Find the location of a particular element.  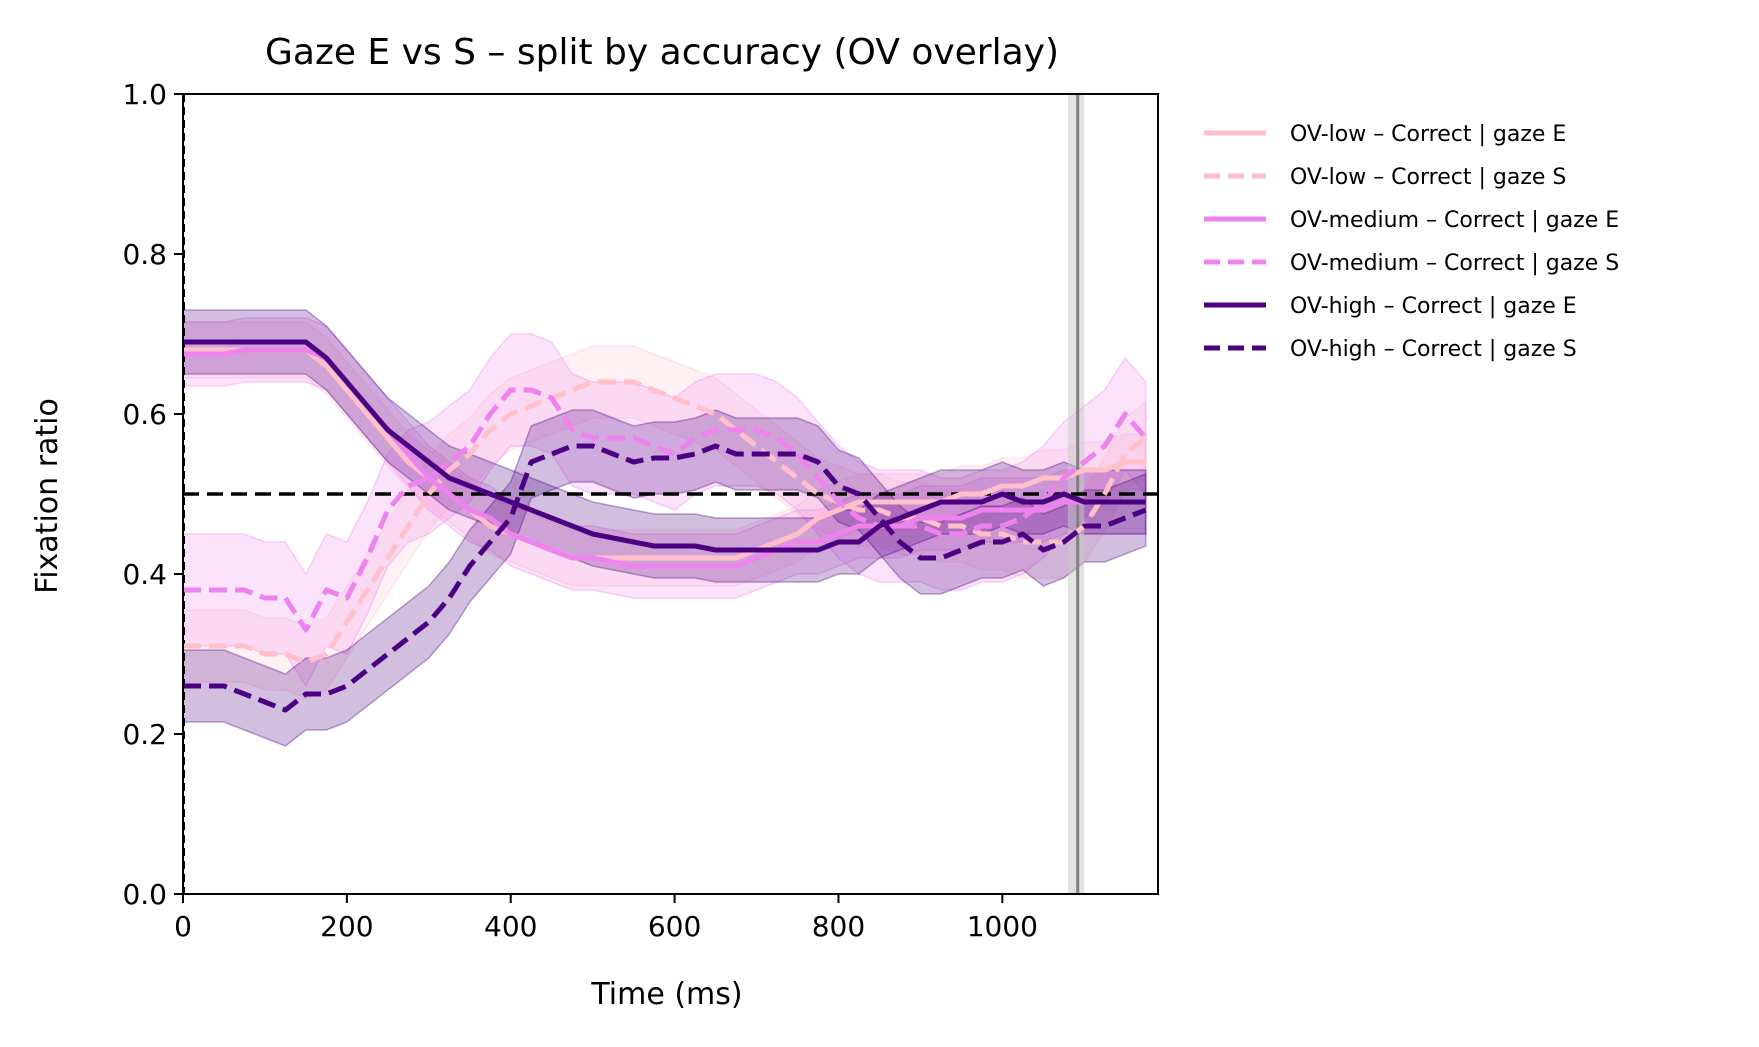

y-tick-label: 0.4 is located at coordinates (144, 574).